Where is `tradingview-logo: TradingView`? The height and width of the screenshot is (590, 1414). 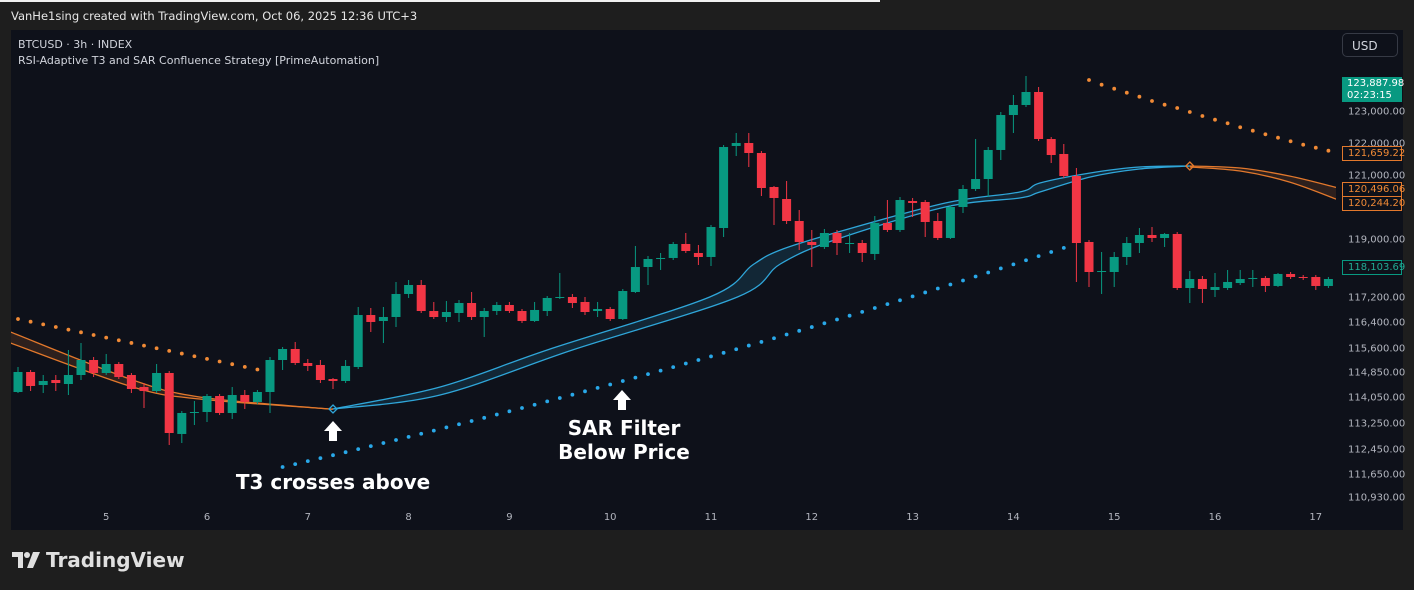 tradingview-logo: TradingView is located at coordinates (98, 560).